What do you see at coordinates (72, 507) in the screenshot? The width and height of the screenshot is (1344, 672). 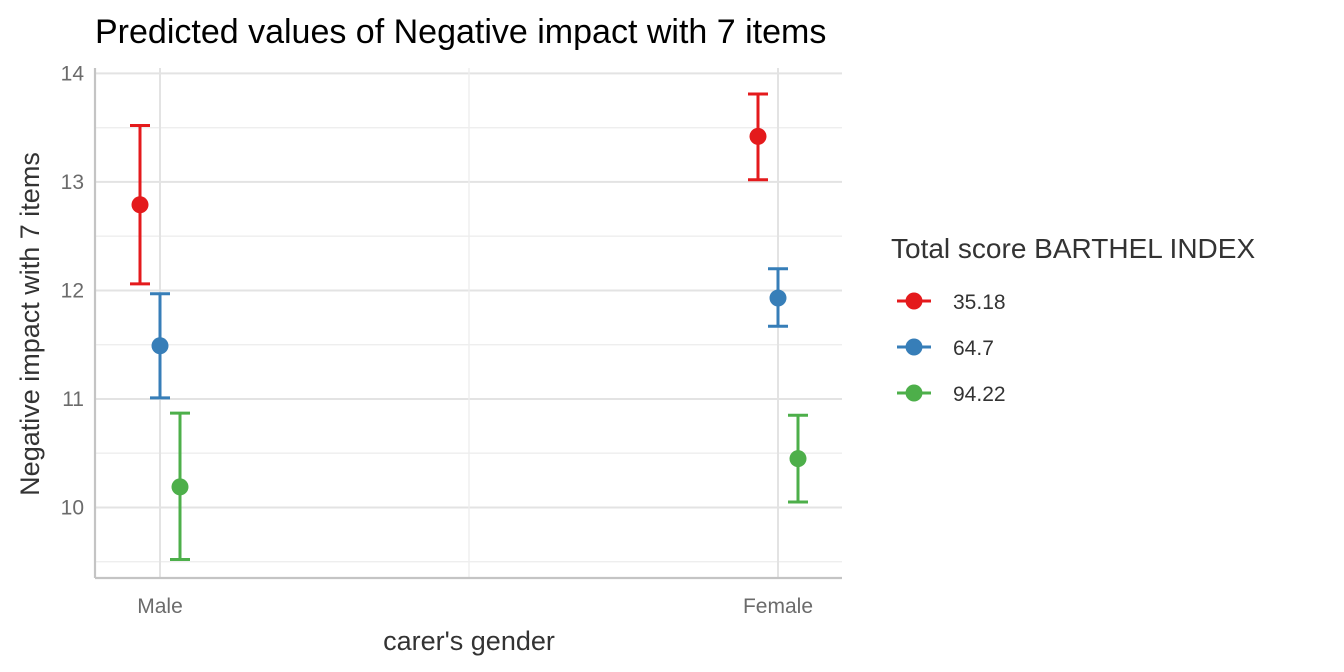 I see `y-tick-label: 10` at bounding box center [72, 507].